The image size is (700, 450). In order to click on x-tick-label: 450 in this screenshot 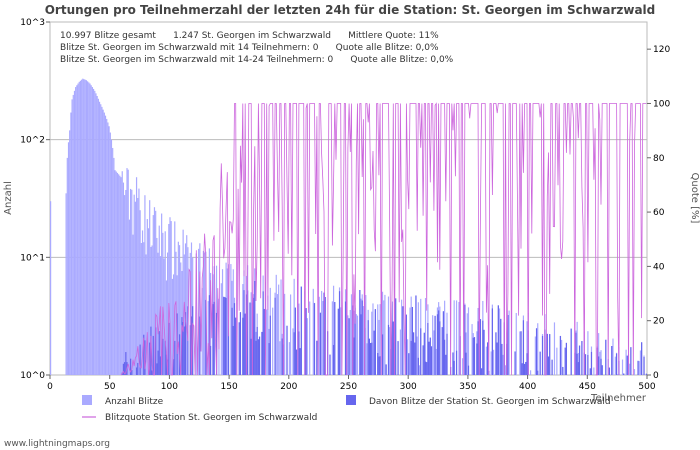, I will do `click(587, 387)`.